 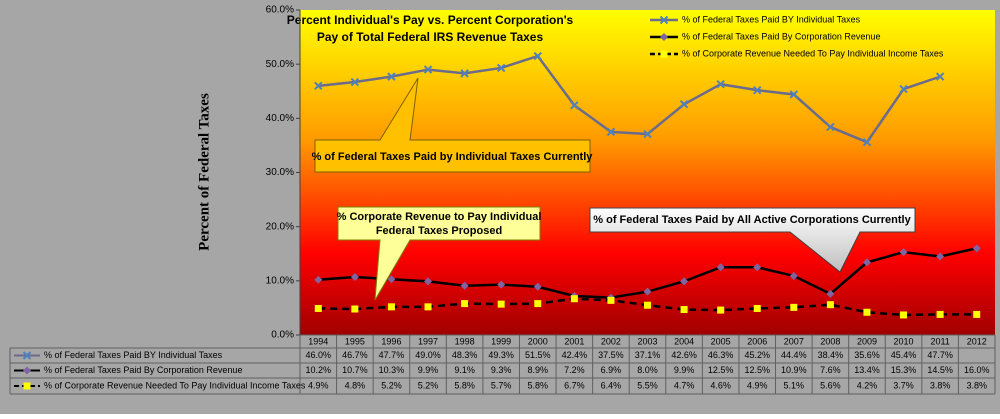 I want to click on table-cell: 45.4%, so click(x=904, y=355).